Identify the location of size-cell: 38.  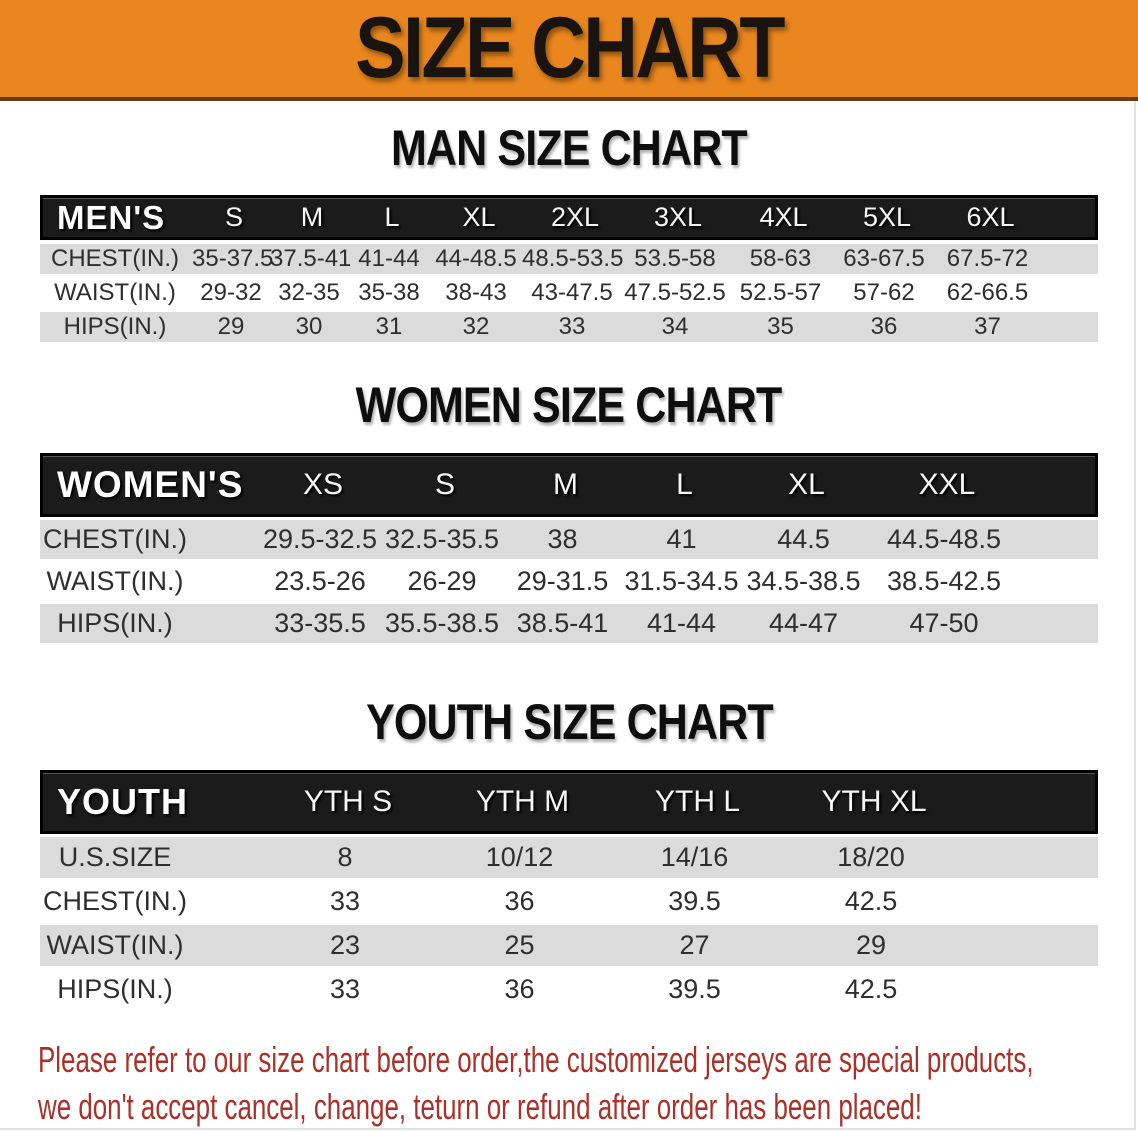
(562, 539).